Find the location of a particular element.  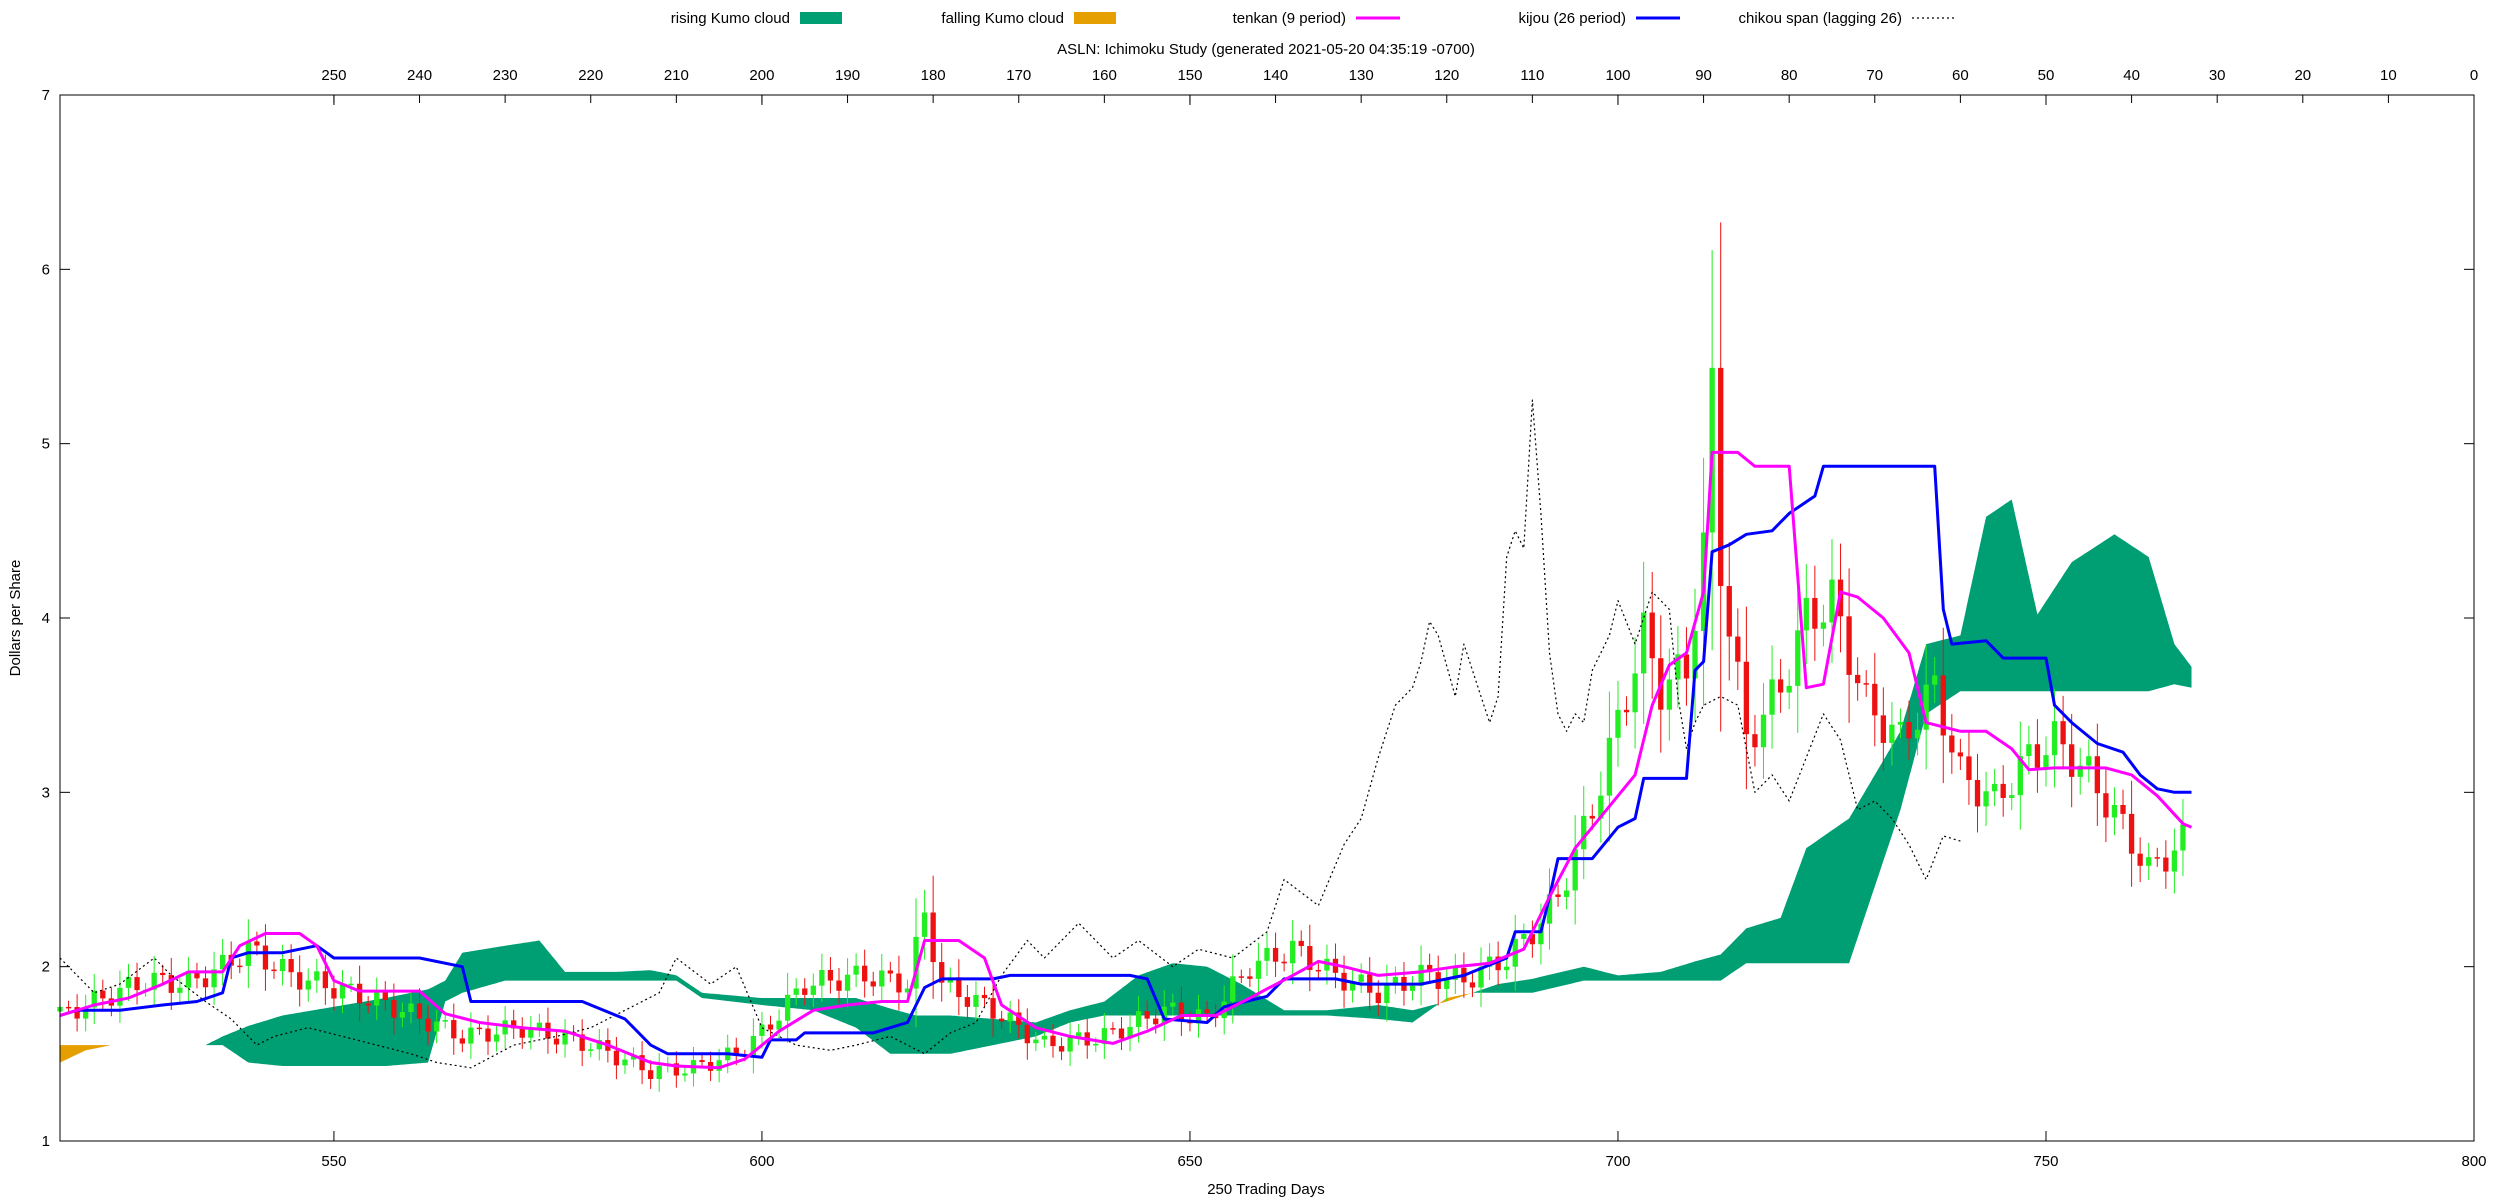

x-tick-label: 800 is located at coordinates (2473, 1161).